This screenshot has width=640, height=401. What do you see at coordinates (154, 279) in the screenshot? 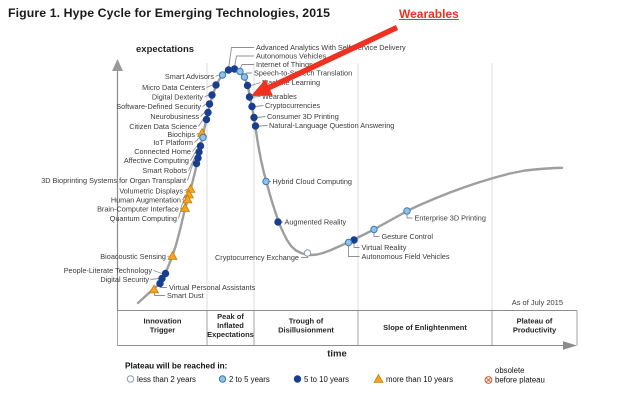
I see `leader-line-digital-security` at bounding box center [154, 279].